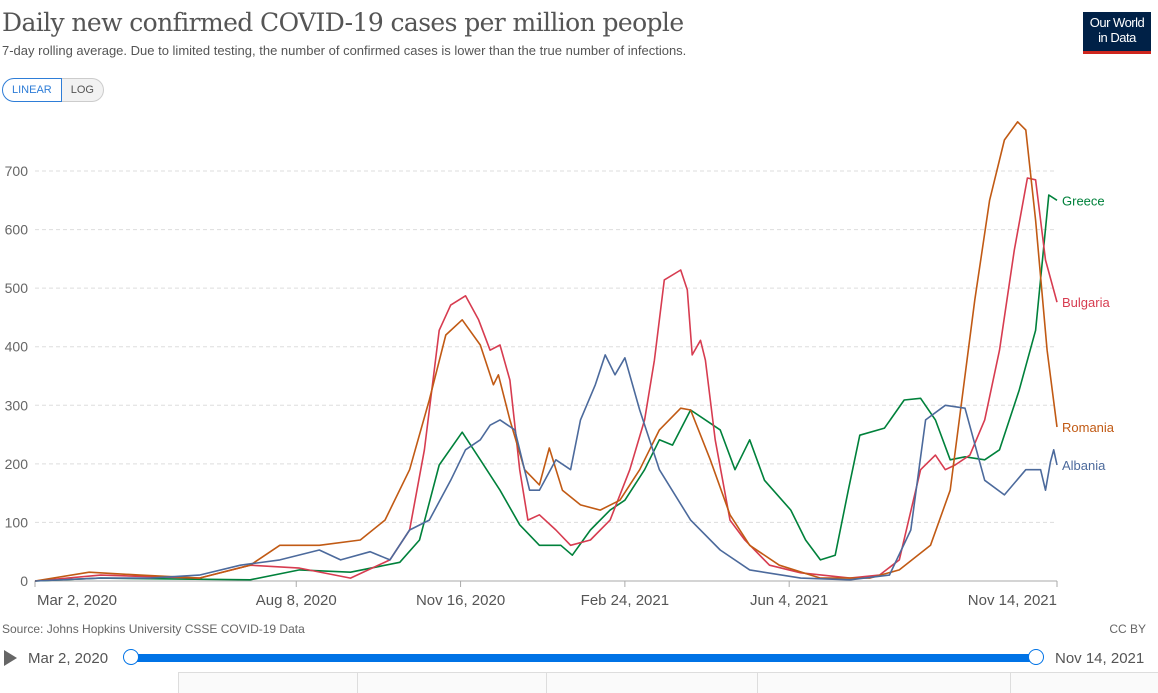 This screenshot has height=693, width=1158. I want to click on x-tick-label: Feb 24, 2021, so click(625, 600).